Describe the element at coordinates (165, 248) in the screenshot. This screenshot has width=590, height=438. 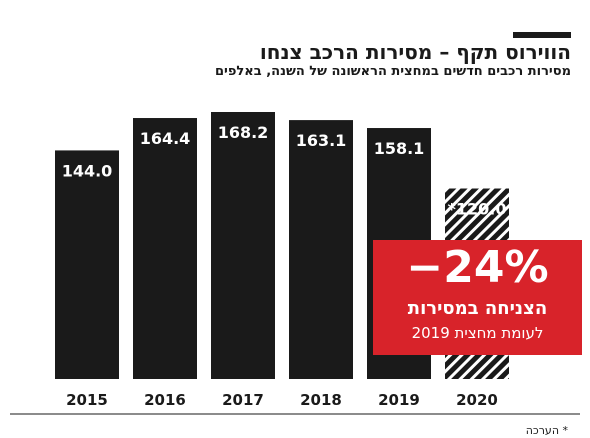
I see `bar-2016` at that location.